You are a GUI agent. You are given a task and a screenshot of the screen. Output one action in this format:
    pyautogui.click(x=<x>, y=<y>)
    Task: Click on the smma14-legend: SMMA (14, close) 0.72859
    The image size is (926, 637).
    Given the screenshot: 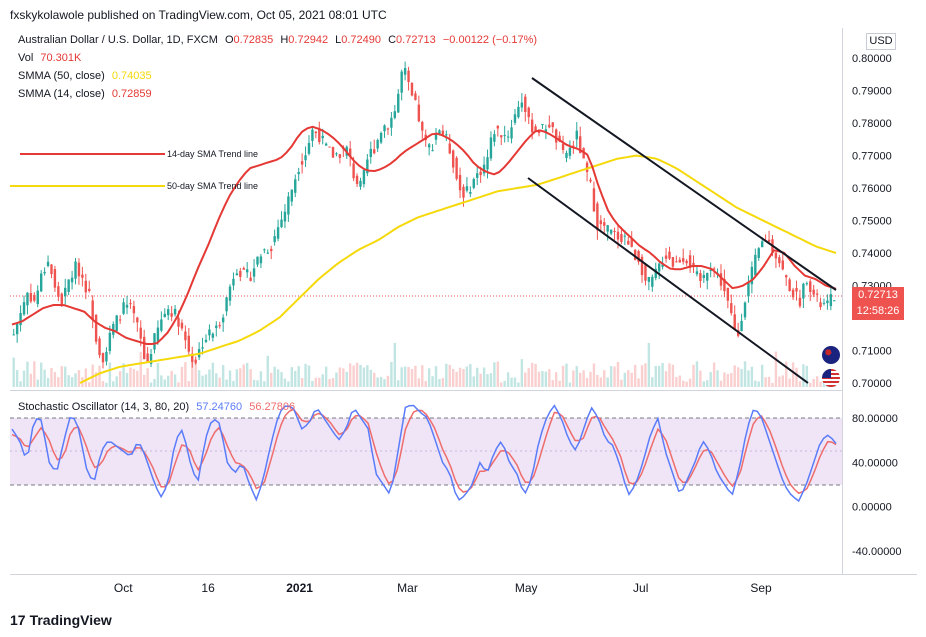 What is the action you would take?
    pyautogui.click(x=85, y=94)
    